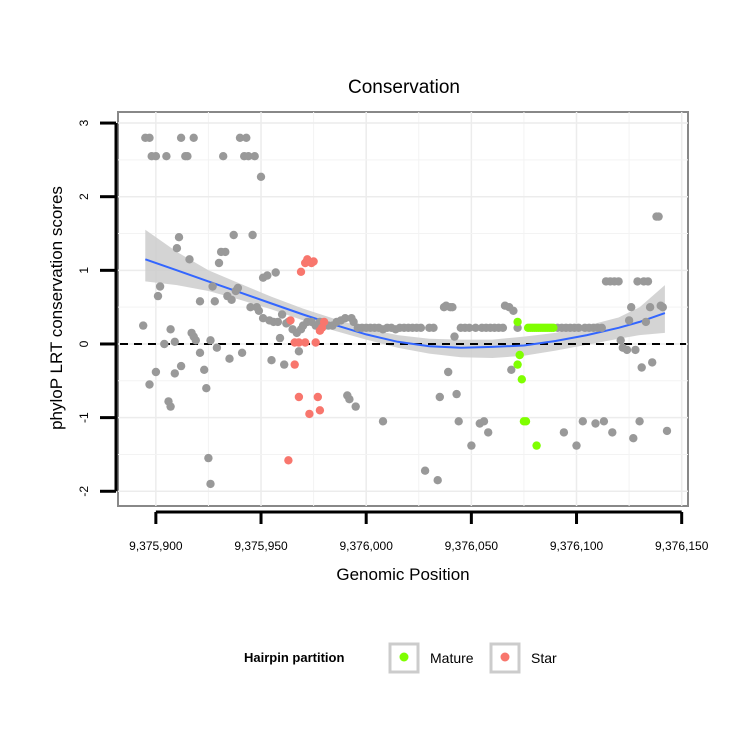  I want to click on y-tick-label: -2, so click(84, 491).